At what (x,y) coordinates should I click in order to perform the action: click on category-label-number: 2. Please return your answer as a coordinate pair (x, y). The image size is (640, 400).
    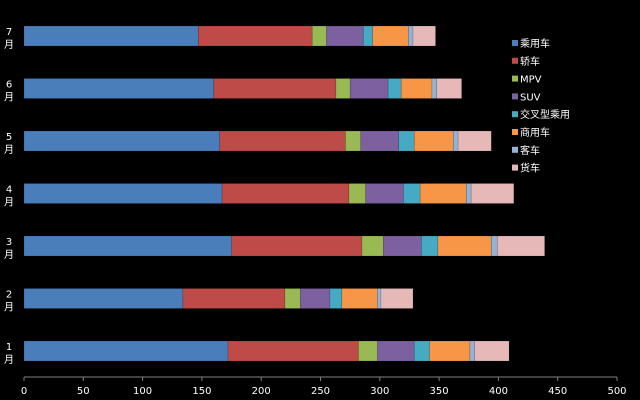
    Looking at the image, I should click on (9, 295).